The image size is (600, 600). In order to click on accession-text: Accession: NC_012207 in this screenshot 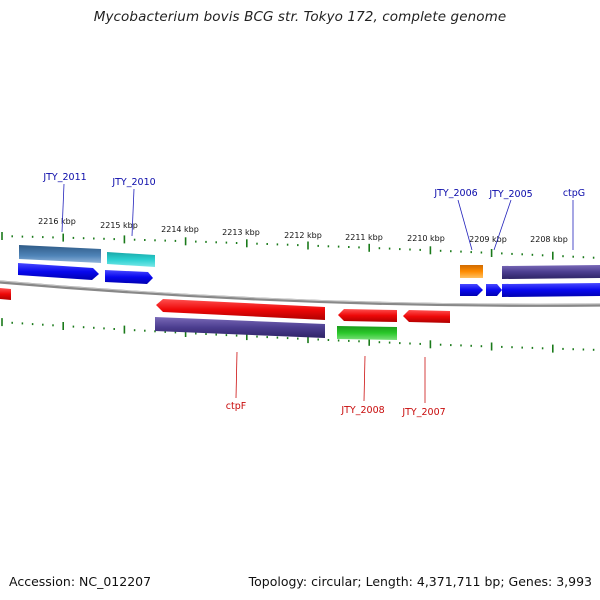, I will do `click(80, 581)`.